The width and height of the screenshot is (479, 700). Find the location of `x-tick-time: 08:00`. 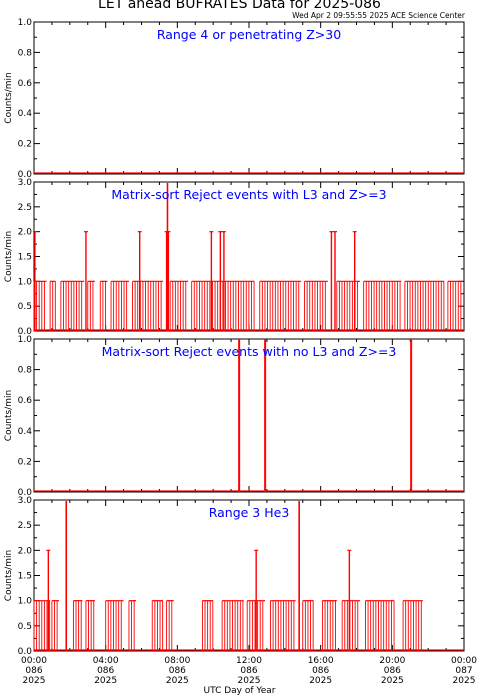

x-tick-time: 08:00 is located at coordinates (177, 661).